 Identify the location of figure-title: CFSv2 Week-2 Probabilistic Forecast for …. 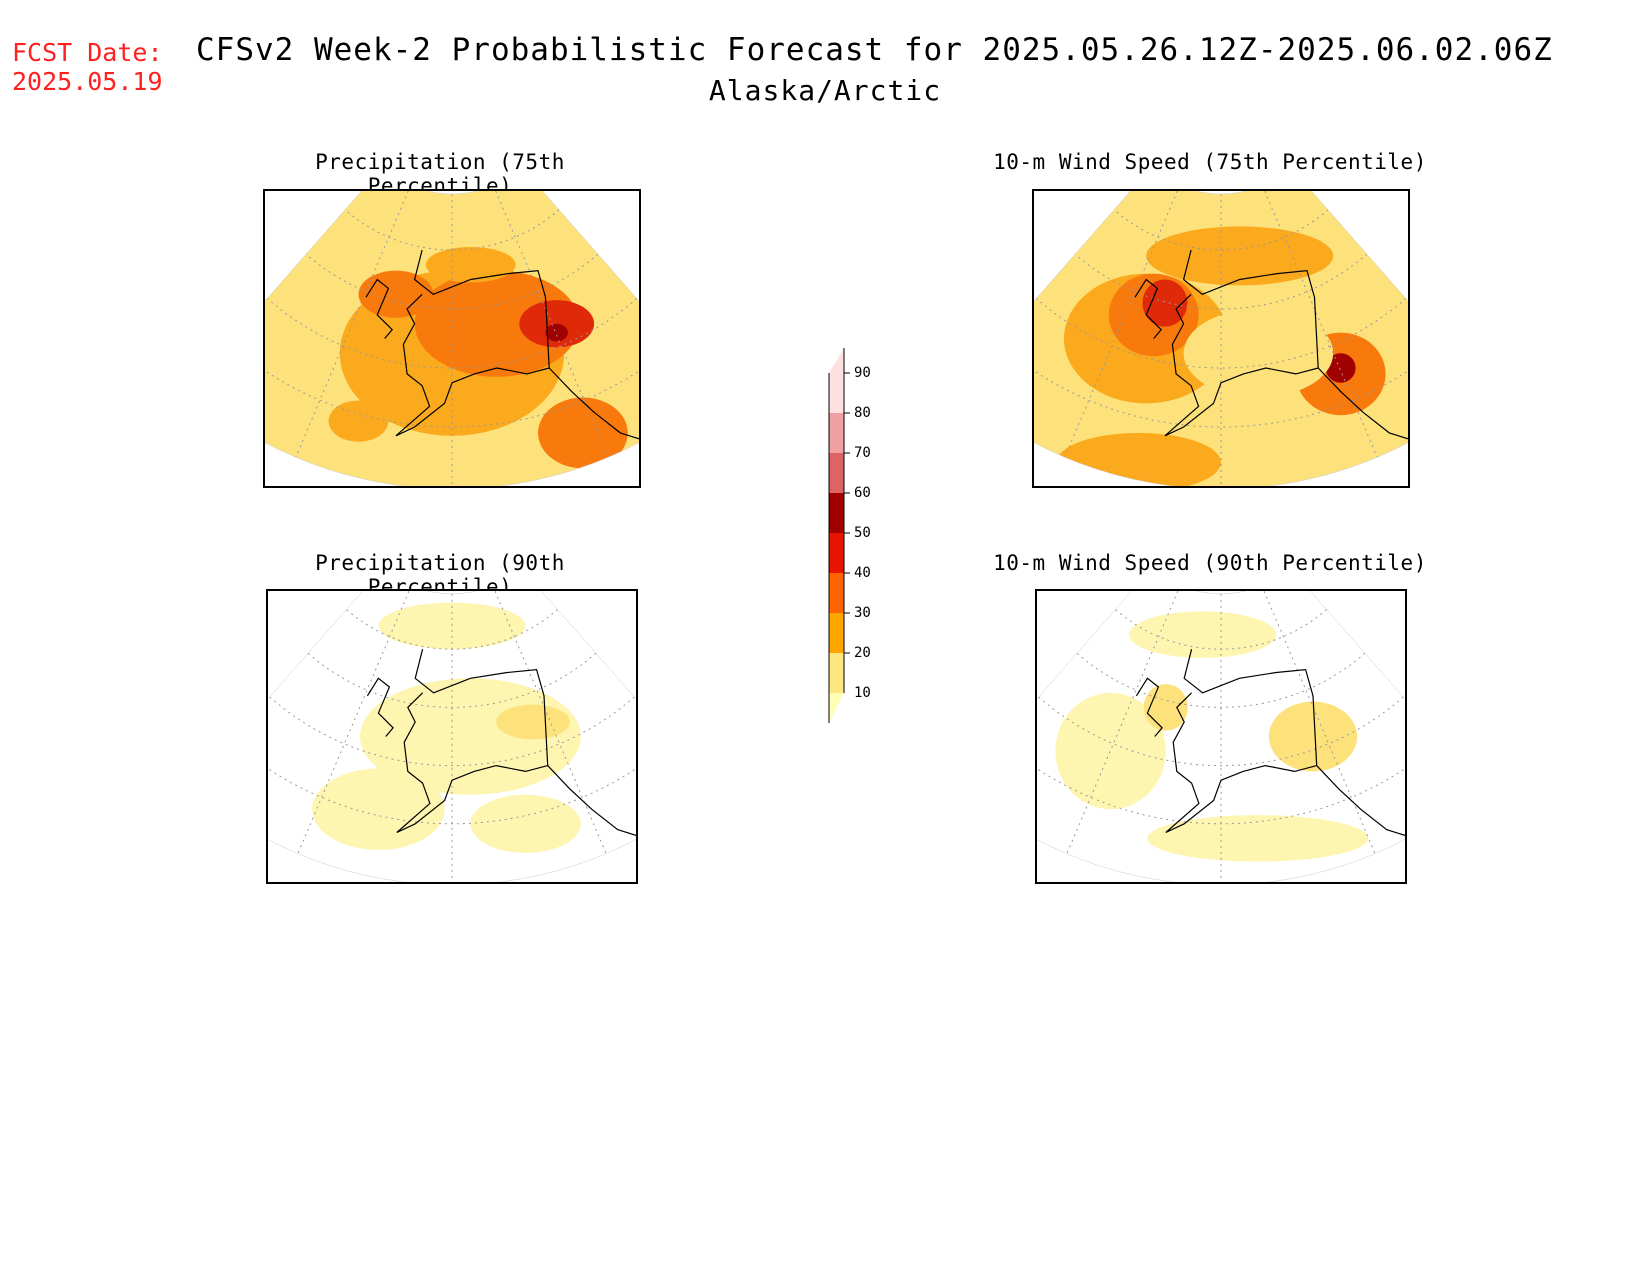
(874, 50).